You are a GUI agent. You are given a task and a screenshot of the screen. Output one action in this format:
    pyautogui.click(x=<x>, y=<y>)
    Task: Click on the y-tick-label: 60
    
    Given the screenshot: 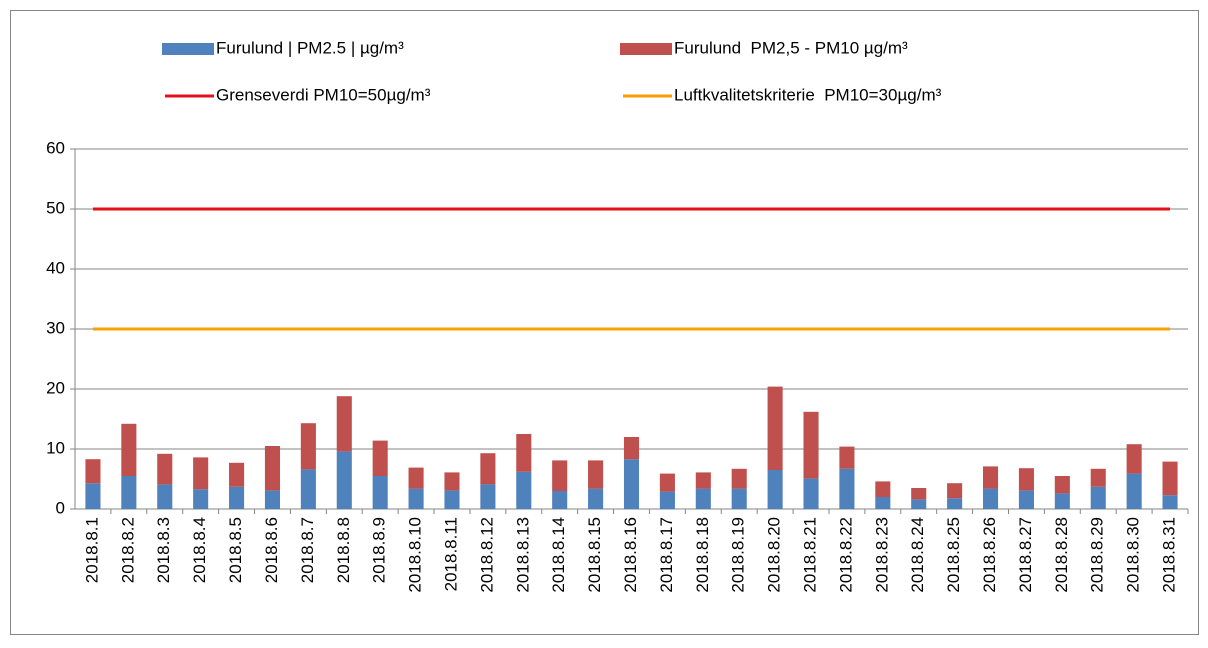 What is the action you would take?
    pyautogui.click(x=55, y=147)
    